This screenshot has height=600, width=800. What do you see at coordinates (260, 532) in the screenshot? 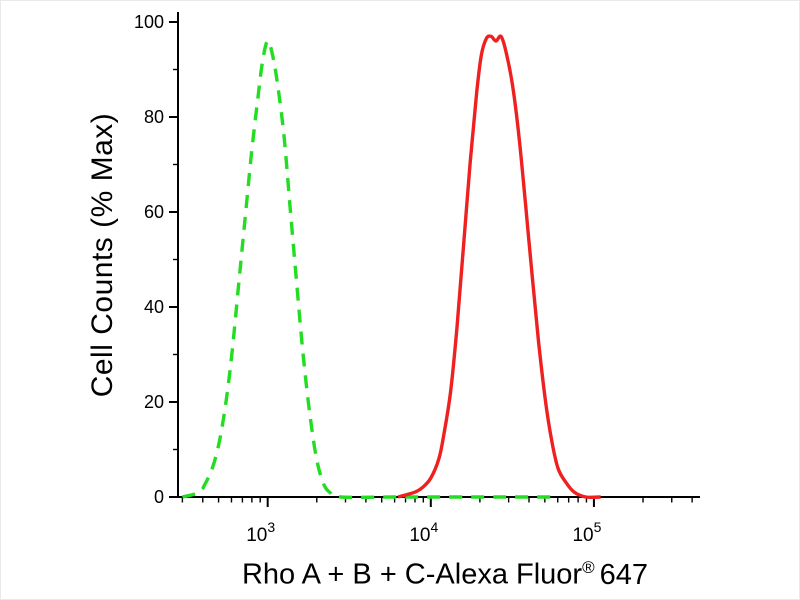
I see `x-tick-label: 10³` at bounding box center [260, 532].